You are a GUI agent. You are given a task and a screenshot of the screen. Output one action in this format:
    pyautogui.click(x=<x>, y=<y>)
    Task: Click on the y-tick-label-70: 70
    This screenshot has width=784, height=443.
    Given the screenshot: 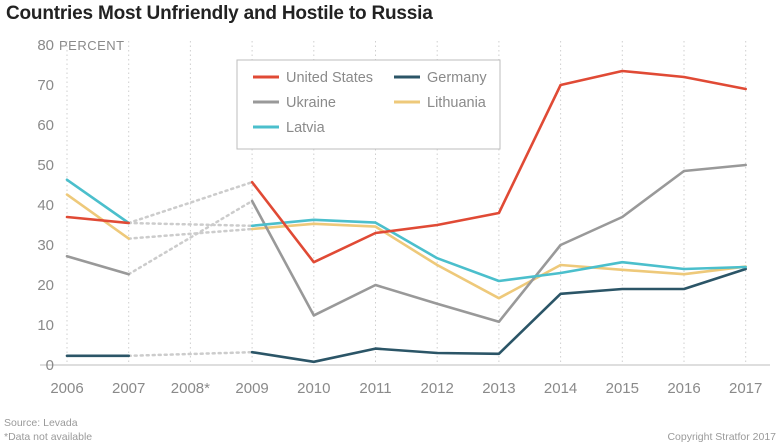 What is the action you would take?
    pyautogui.click(x=45, y=85)
    